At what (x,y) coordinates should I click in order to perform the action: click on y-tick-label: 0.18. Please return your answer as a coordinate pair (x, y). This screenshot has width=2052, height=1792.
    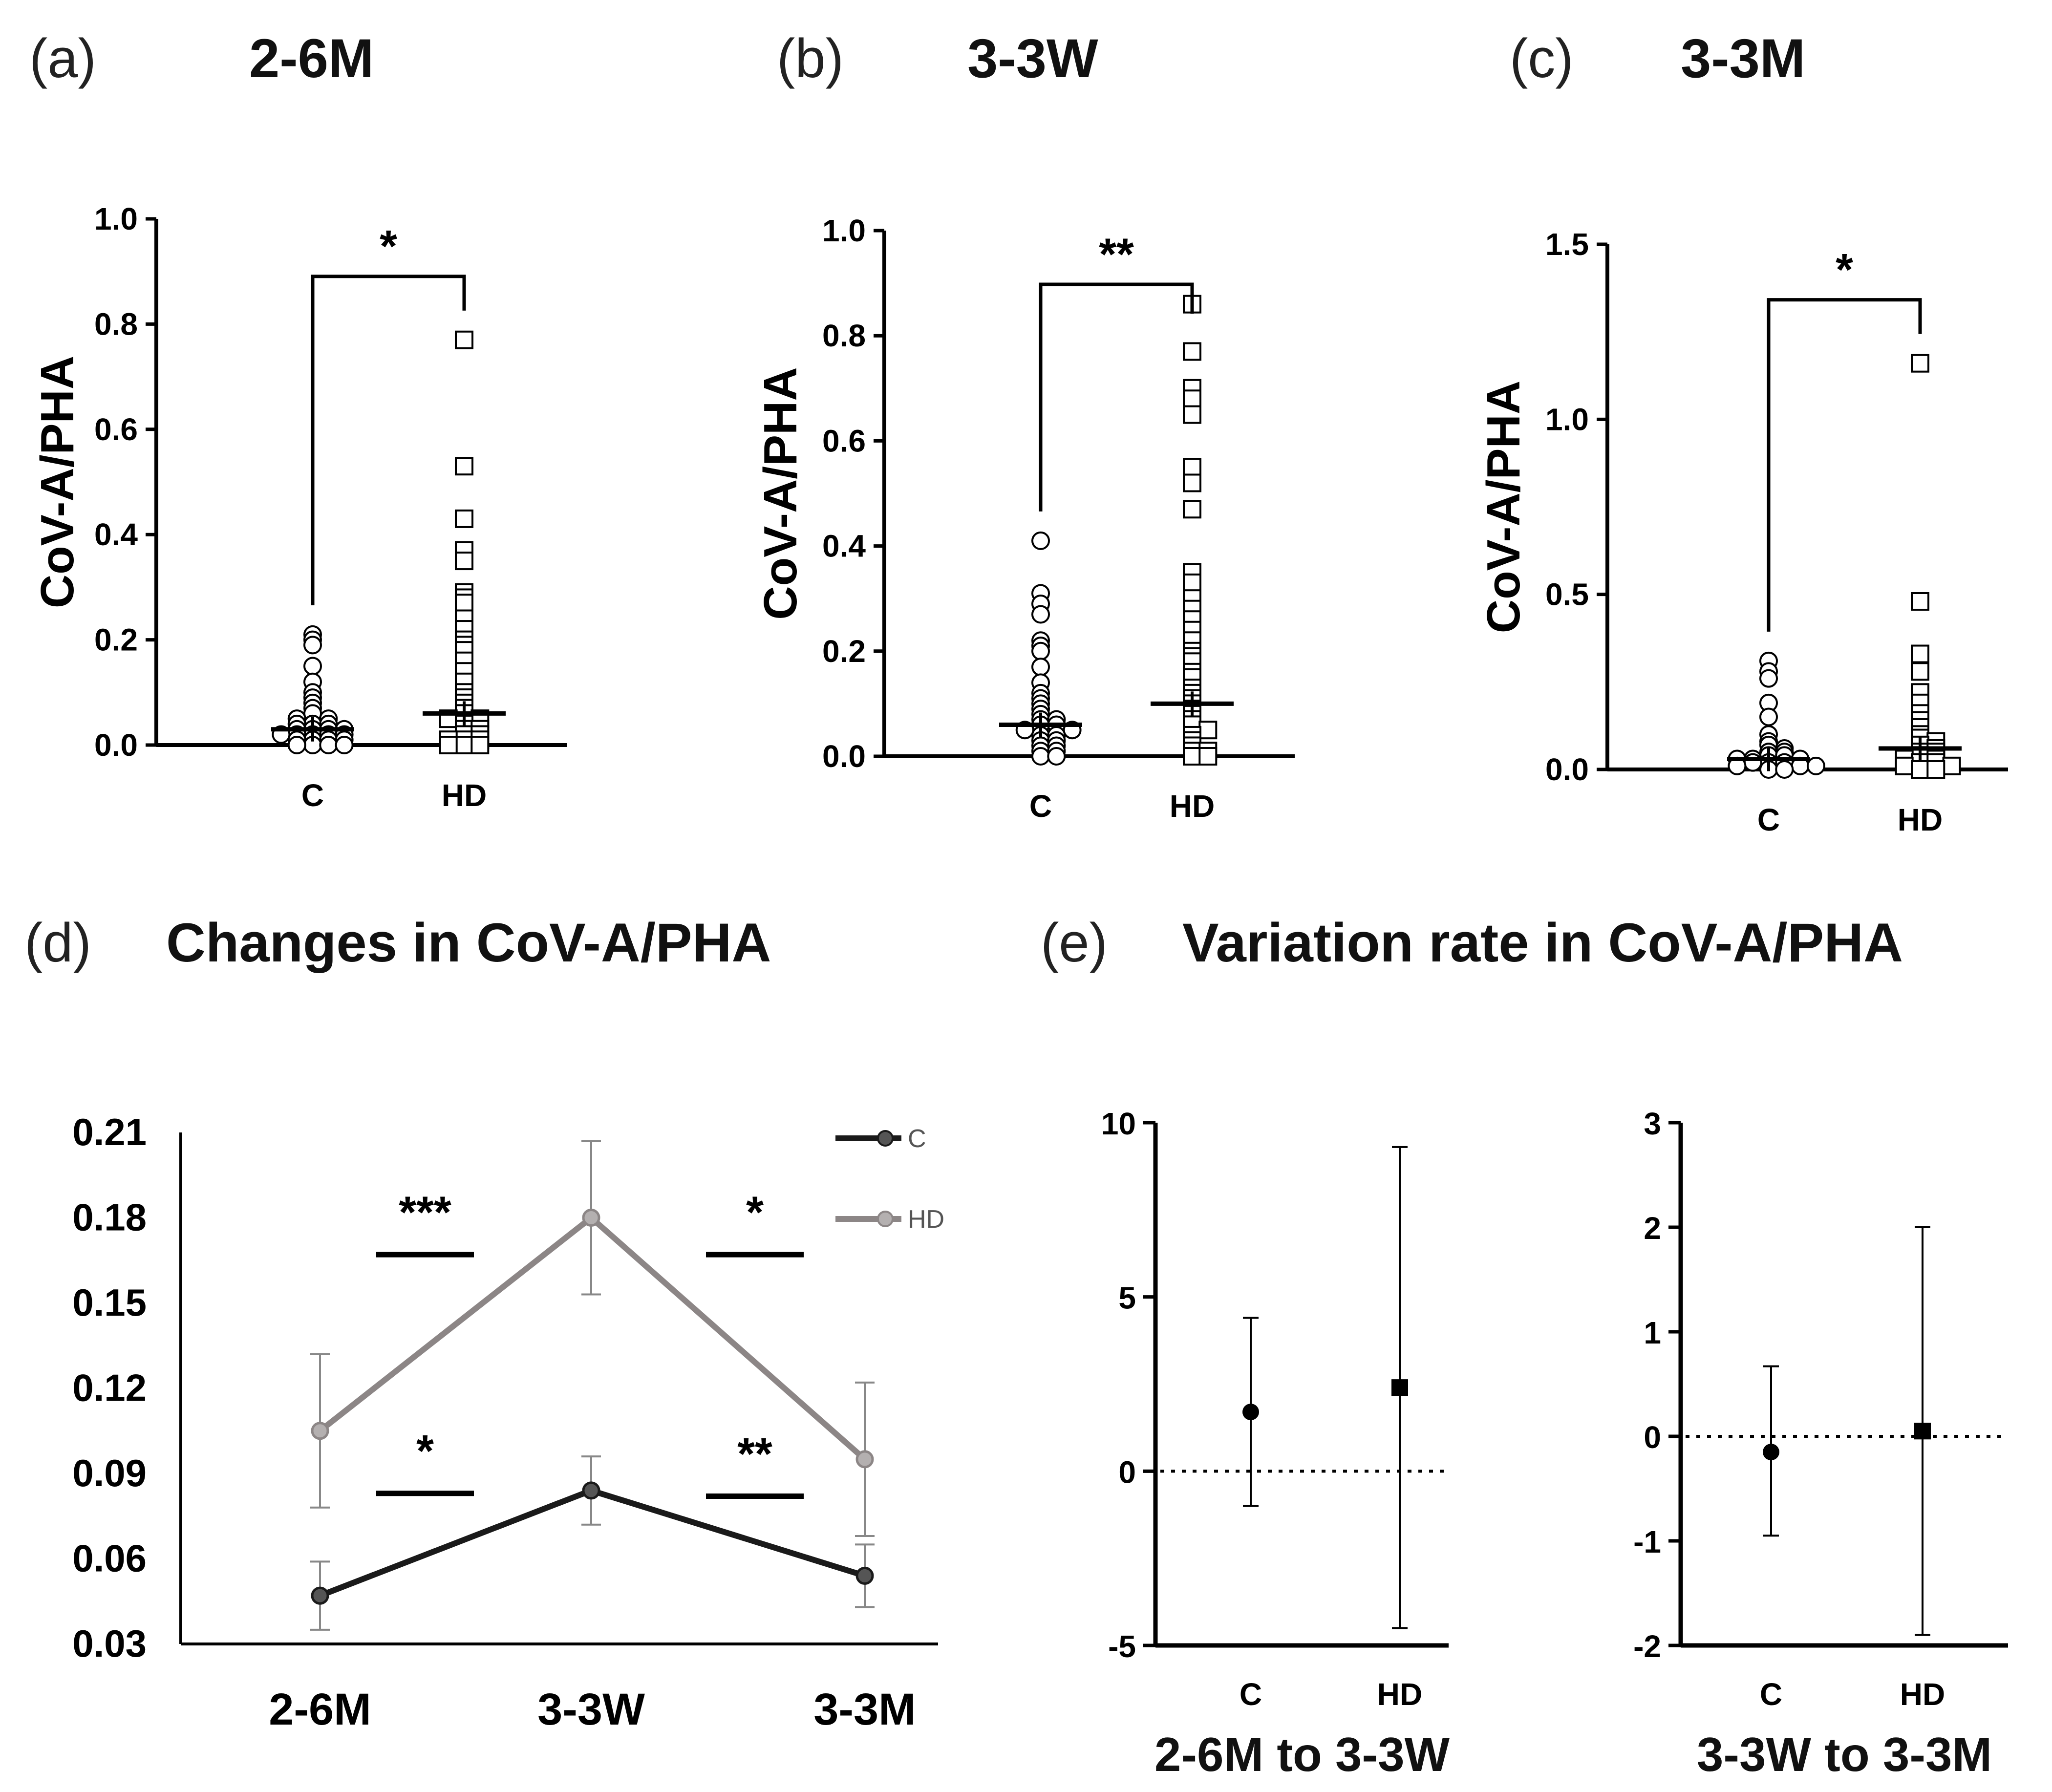
    Looking at the image, I should click on (109, 1217).